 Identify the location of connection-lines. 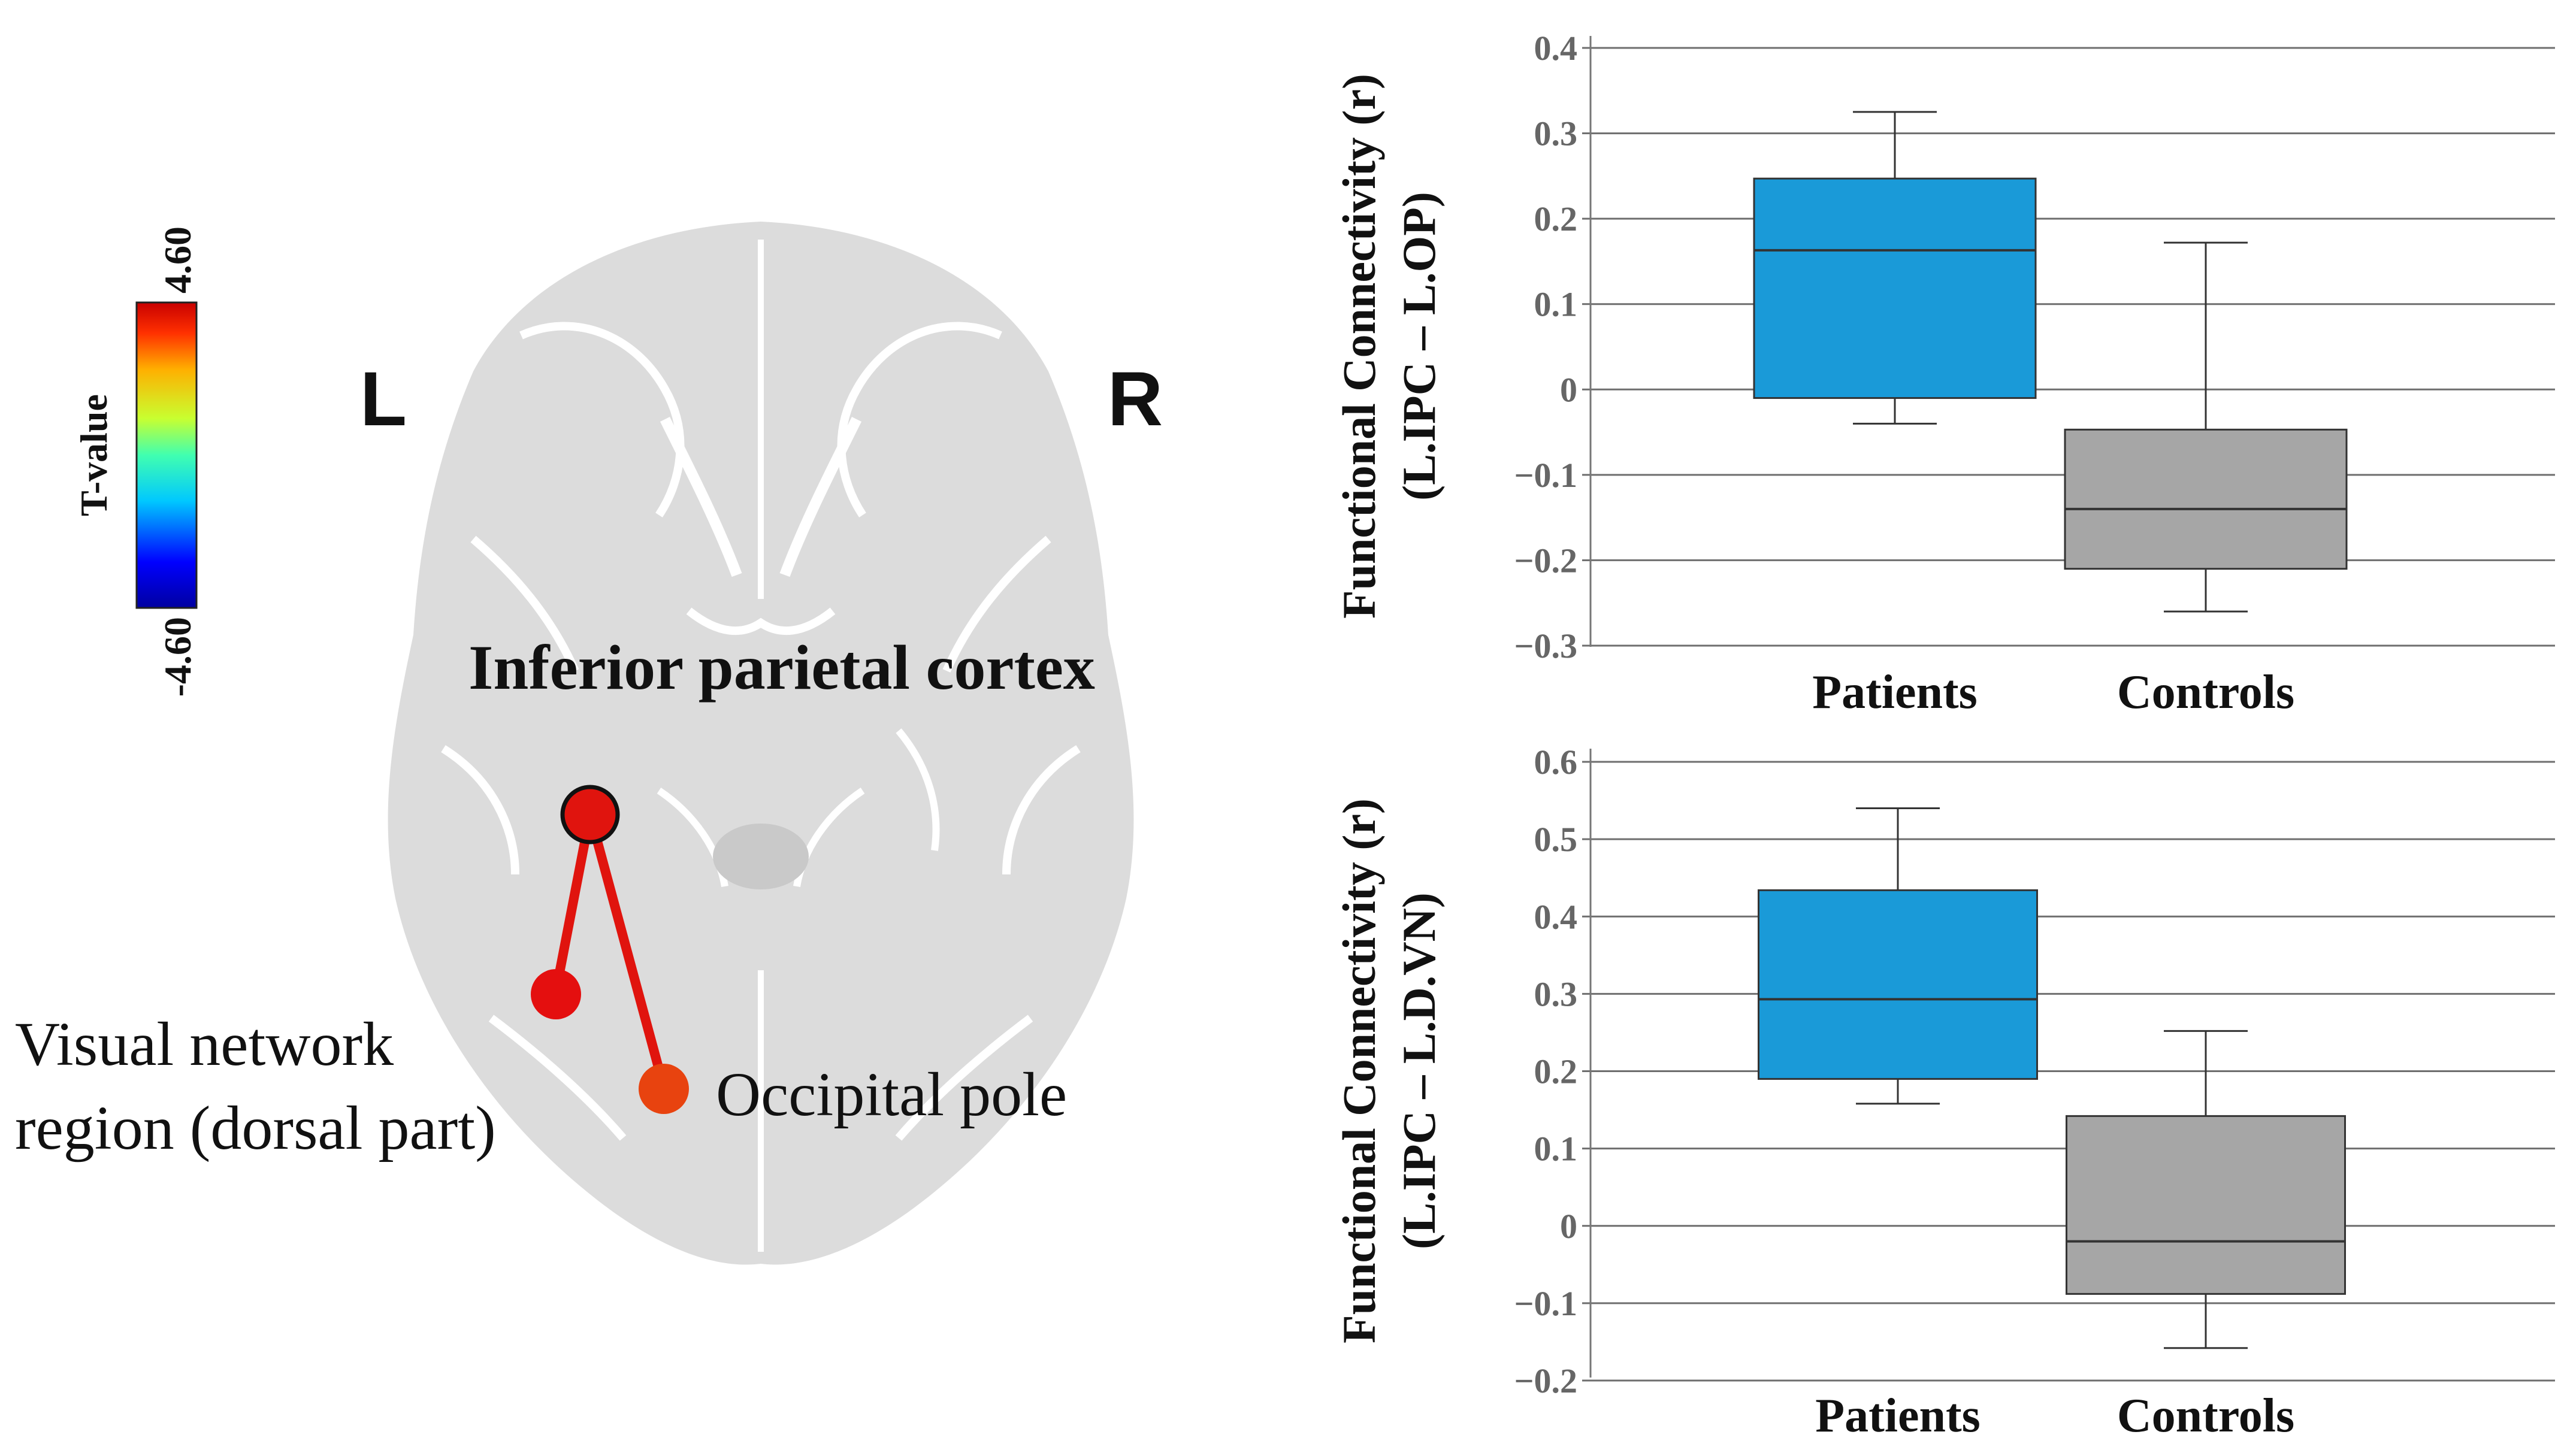
(610, 951).